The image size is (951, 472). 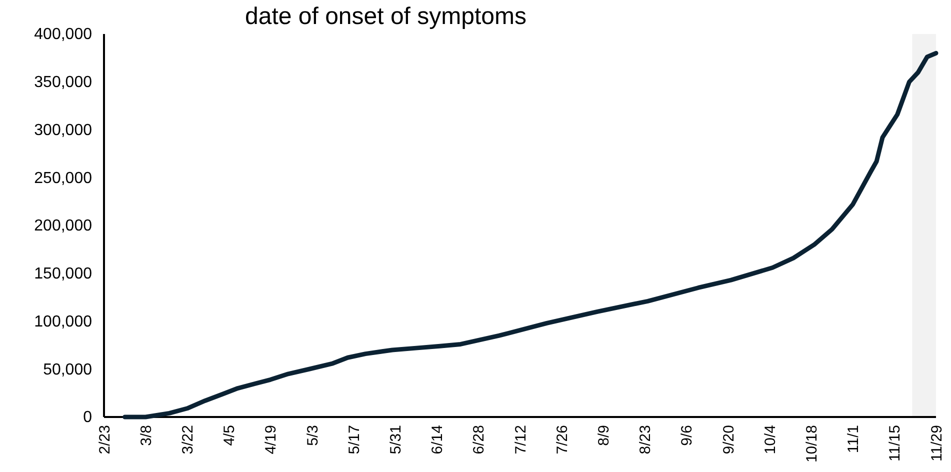 I want to click on x-tick-label: 10/18, so click(x=811, y=444).